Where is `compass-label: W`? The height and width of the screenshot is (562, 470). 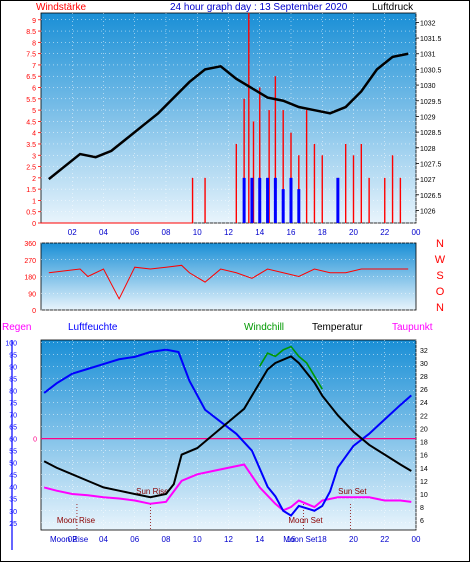
compass-label: W is located at coordinates (440, 260).